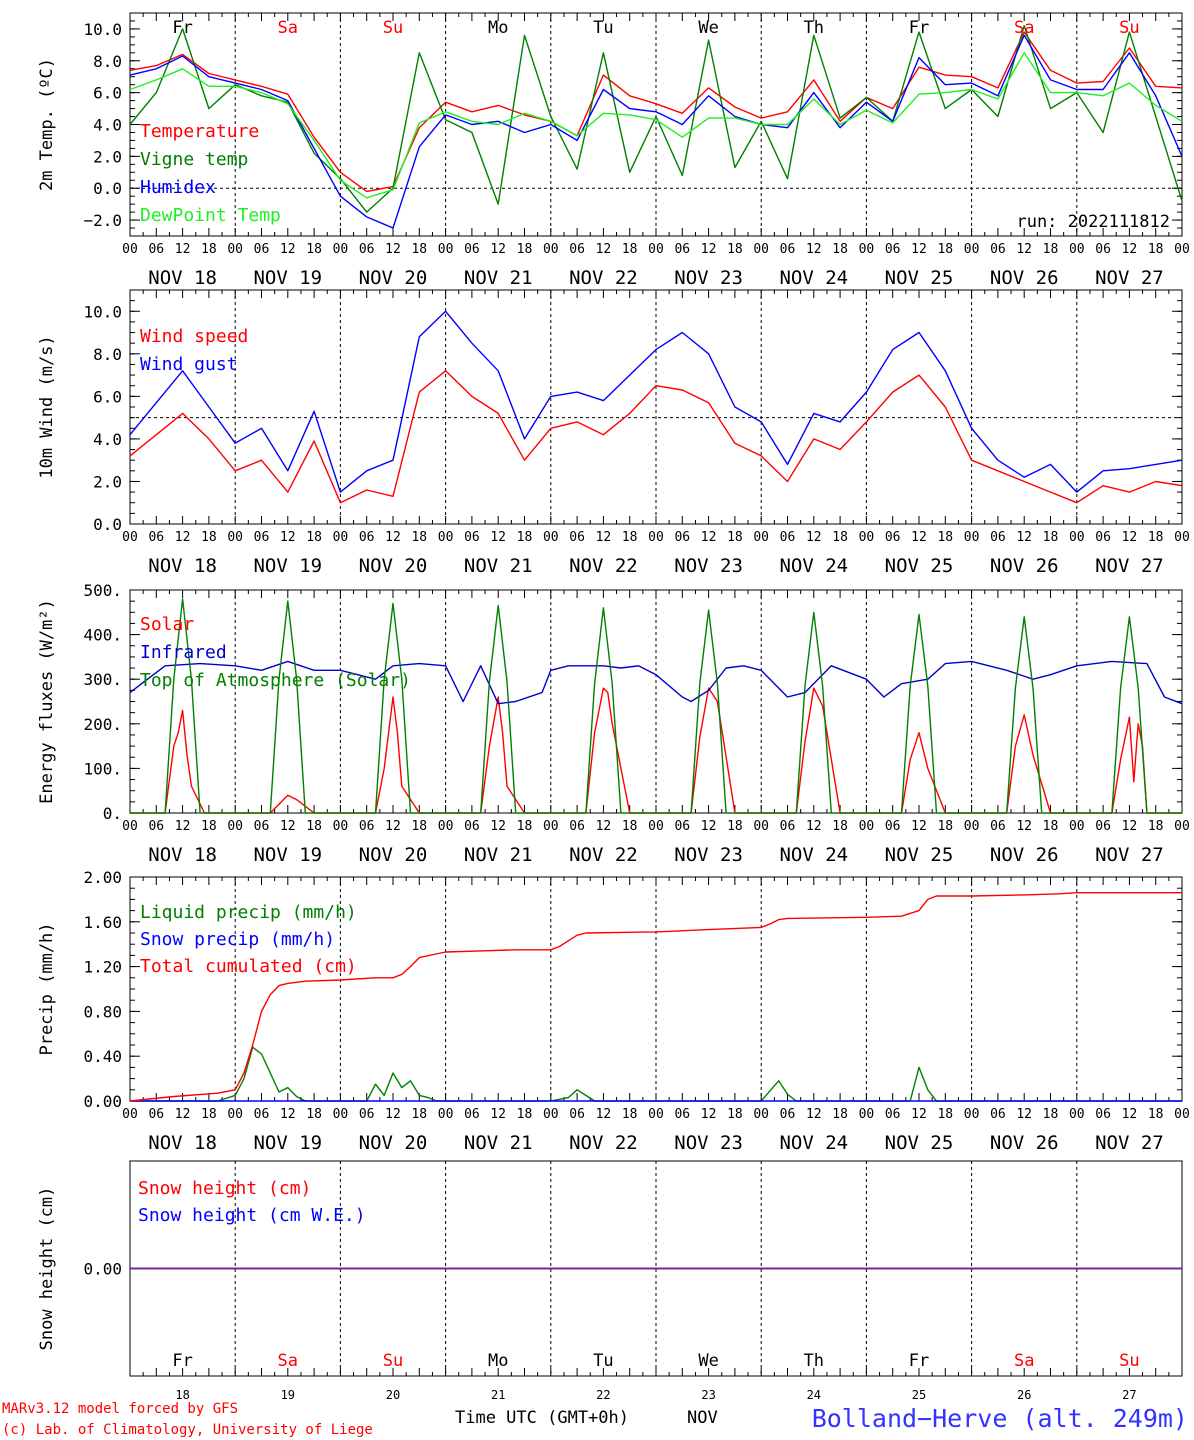  Describe the element at coordinates (112, 813) in the screenshot. I see `y-tick-label: 0.` at that location.